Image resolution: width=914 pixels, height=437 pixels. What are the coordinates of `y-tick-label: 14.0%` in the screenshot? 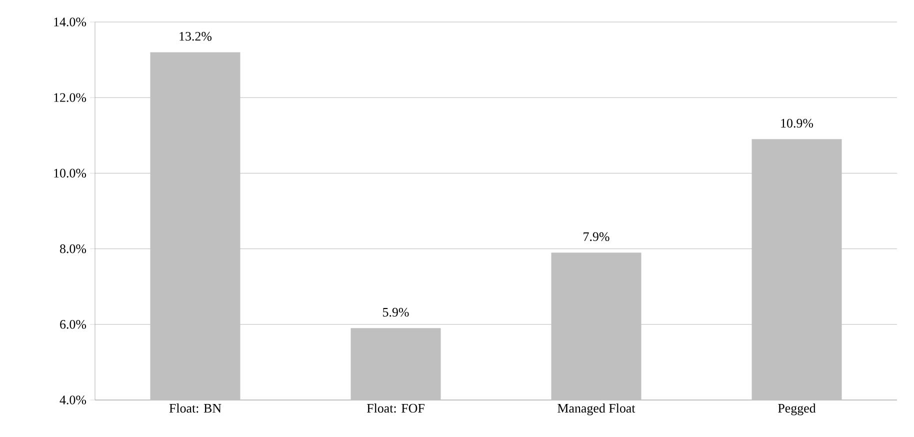 It's located at (70, 22).